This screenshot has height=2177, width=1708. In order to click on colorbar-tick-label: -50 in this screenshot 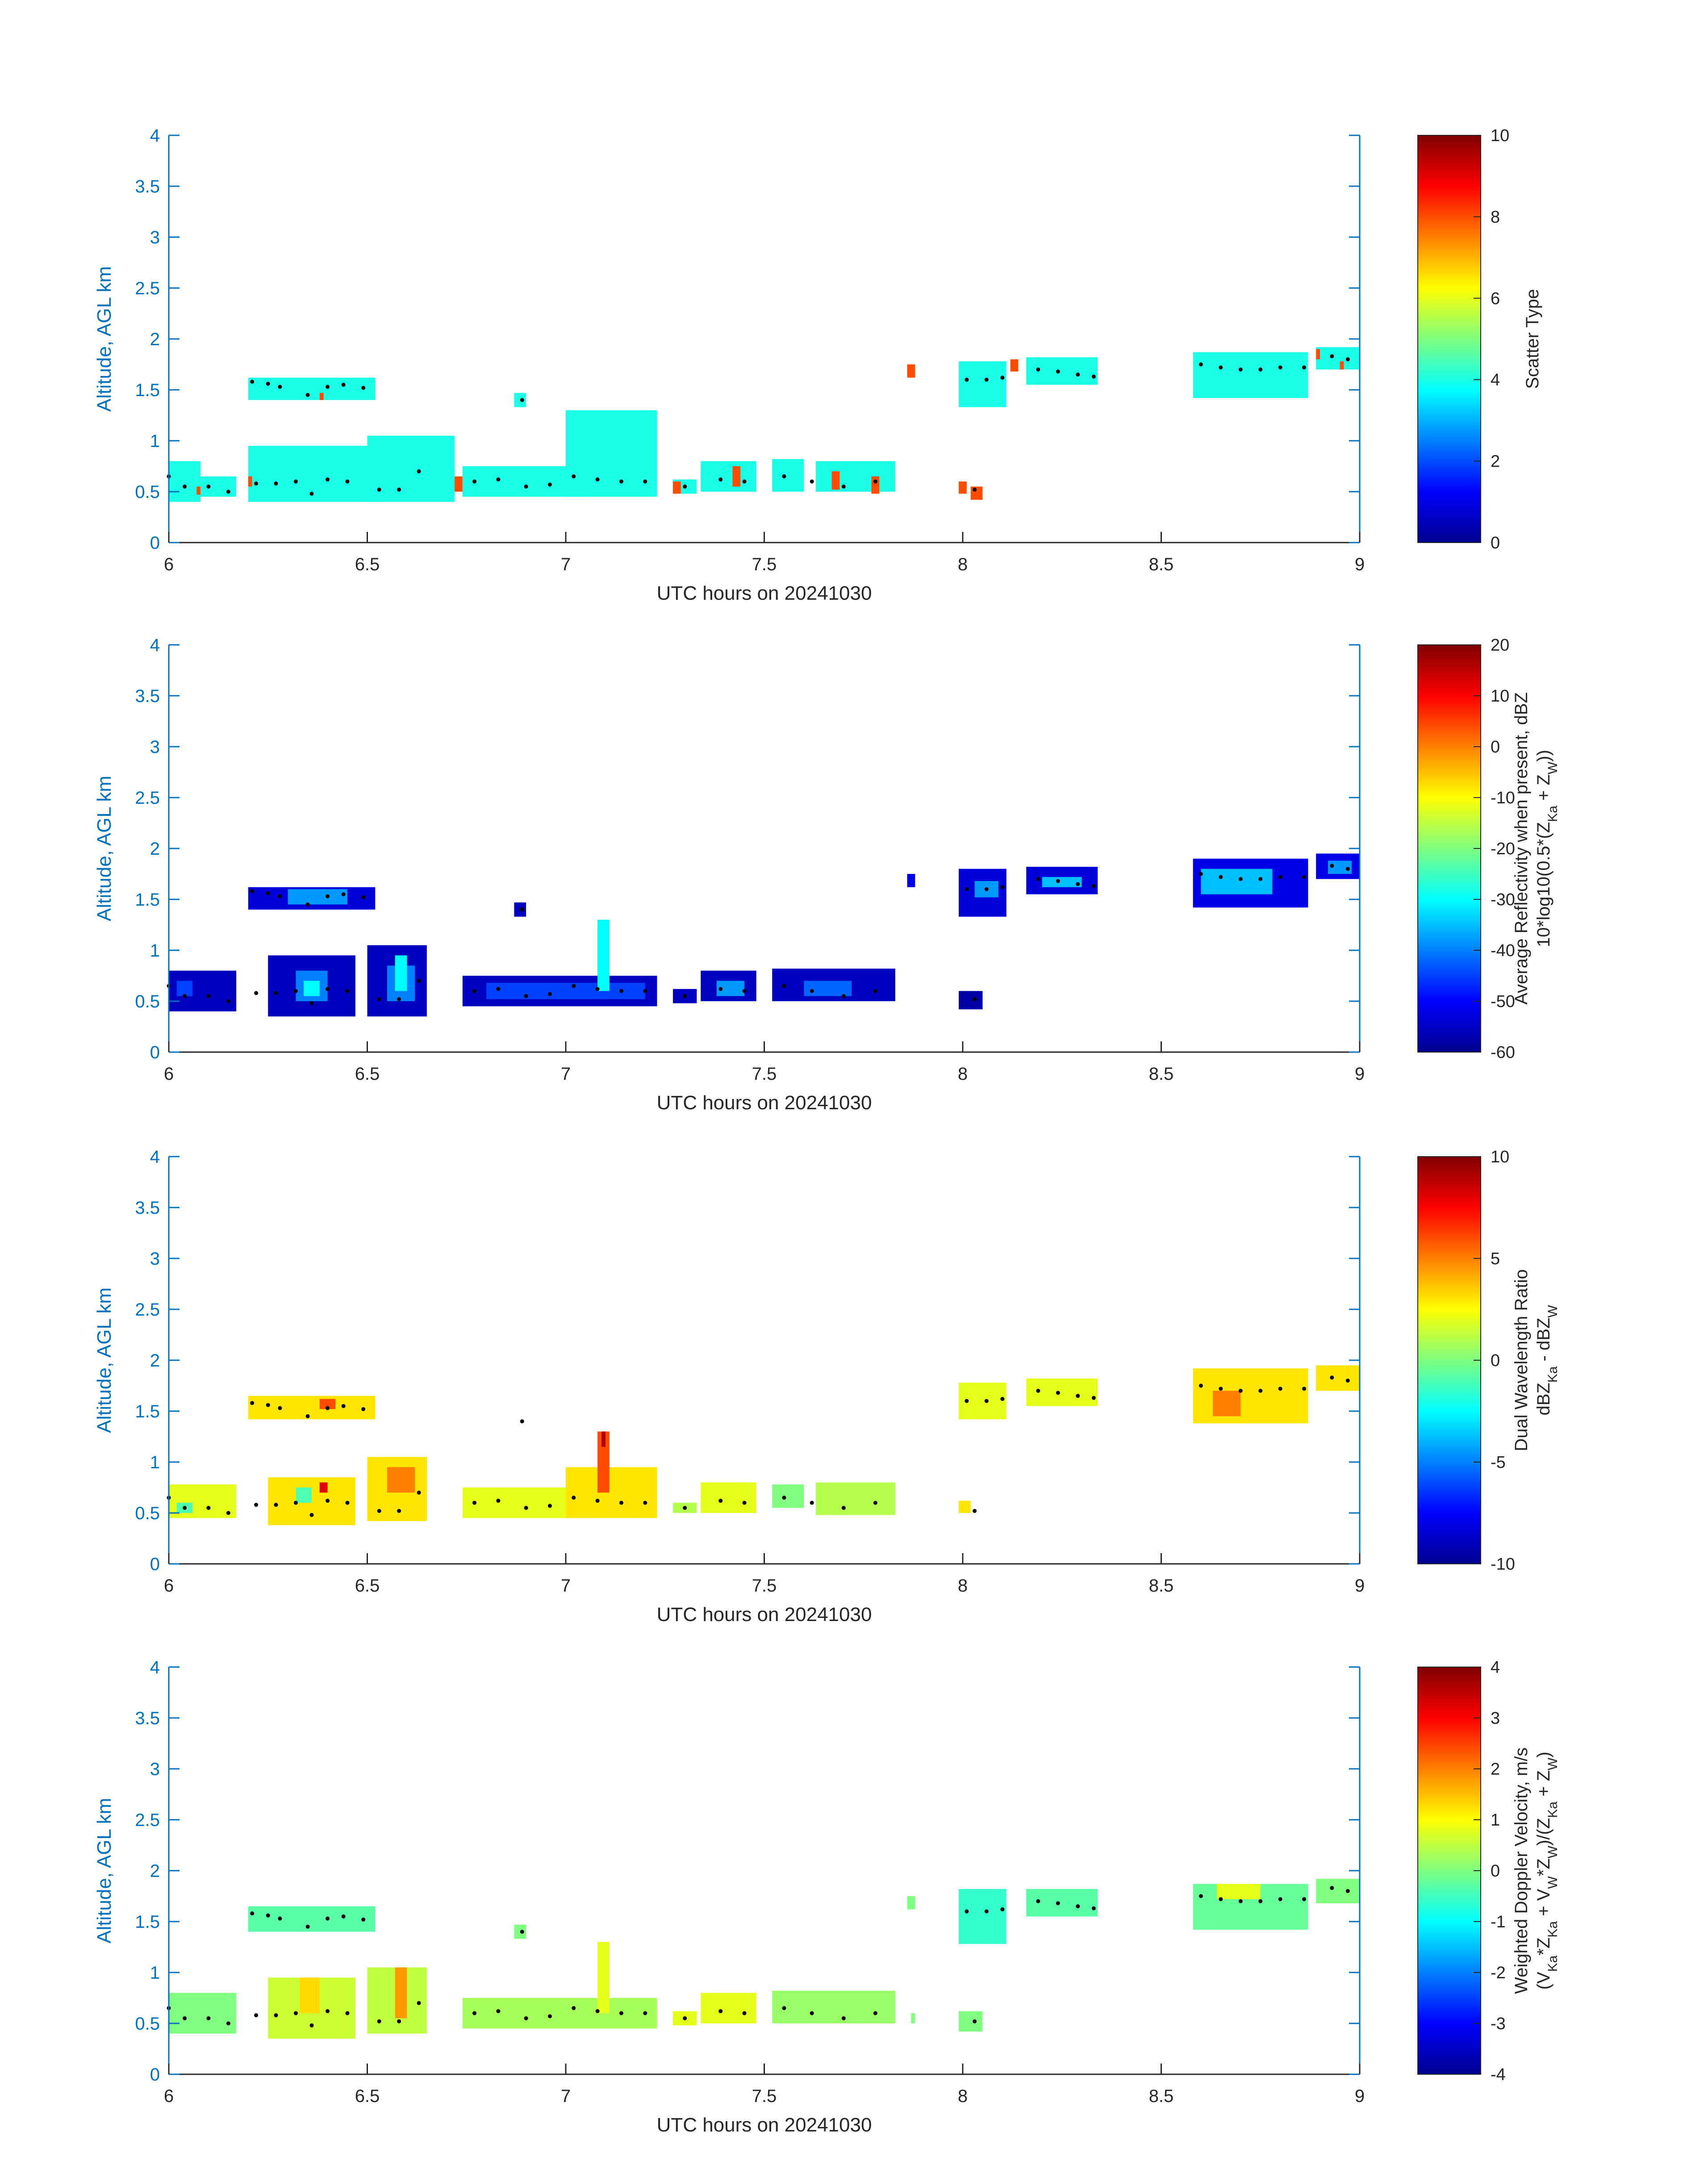, I will do `click(1503, 1001)`.